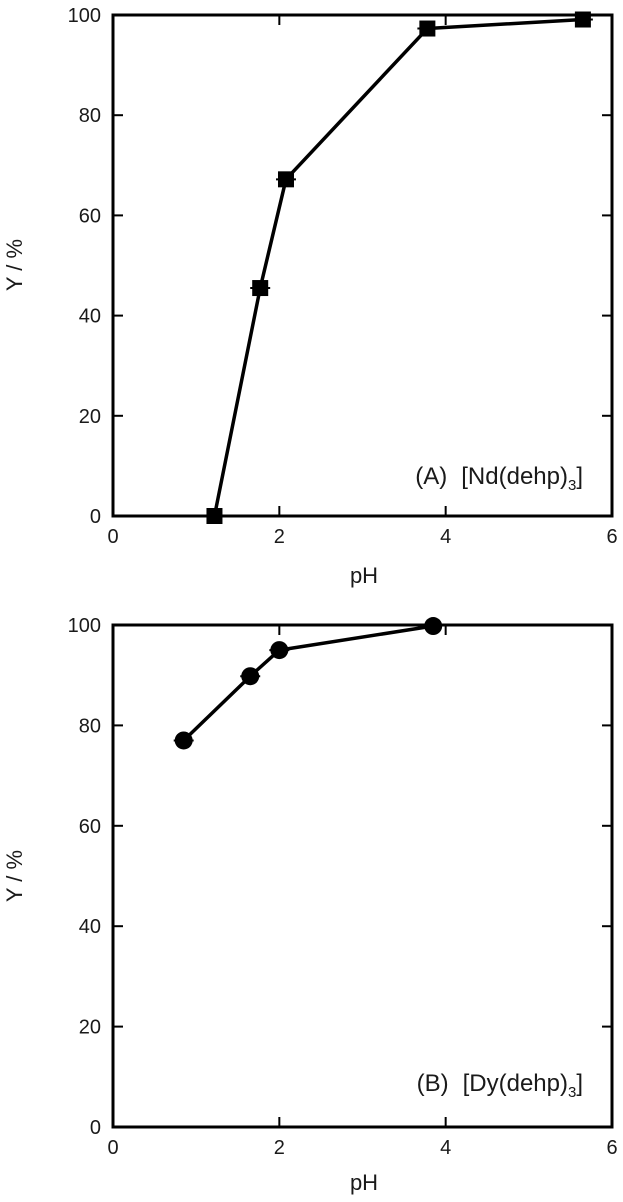 The width and height of the screenshot is (623, 1202). What do you see at coordinates (308, 683) in the screenshot?
I see `series-line` at bounding box center [308, 683].